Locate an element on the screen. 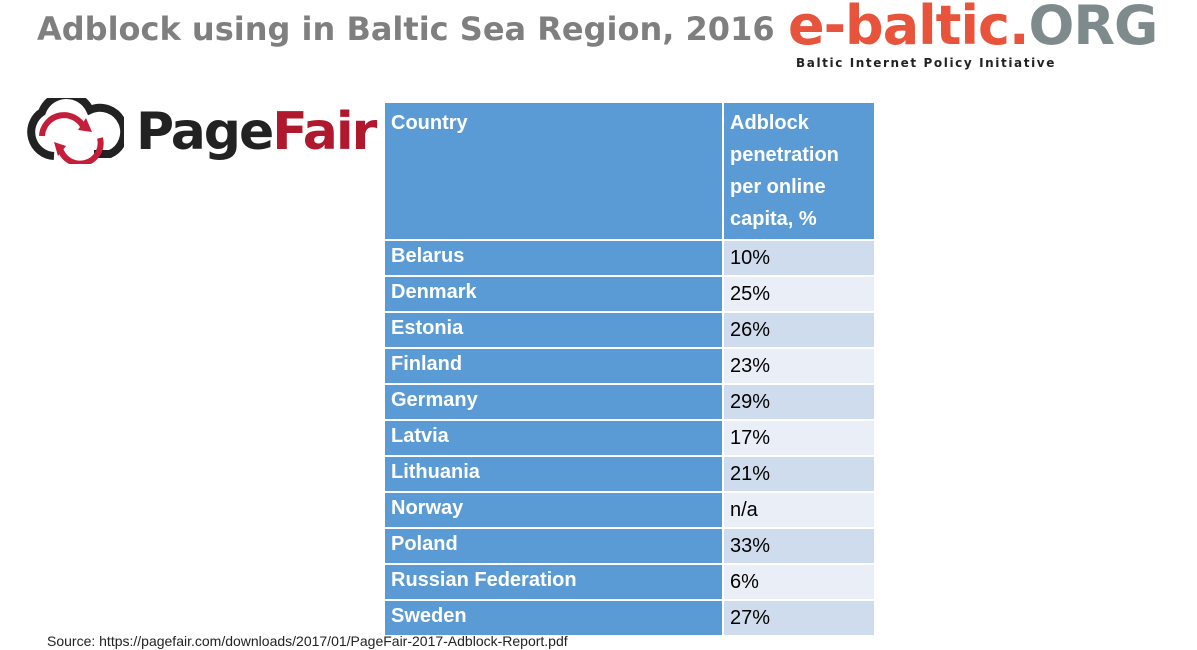 The image size is (1197, 650). column-header: Adblock penetration per online capita, % is located at coordinates (799, 171).